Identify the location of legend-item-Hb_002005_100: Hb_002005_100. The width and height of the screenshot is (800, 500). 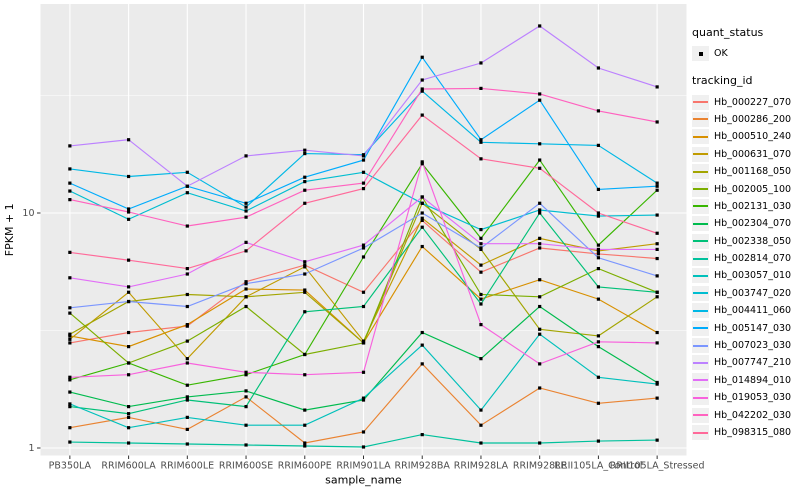
(745, 188).